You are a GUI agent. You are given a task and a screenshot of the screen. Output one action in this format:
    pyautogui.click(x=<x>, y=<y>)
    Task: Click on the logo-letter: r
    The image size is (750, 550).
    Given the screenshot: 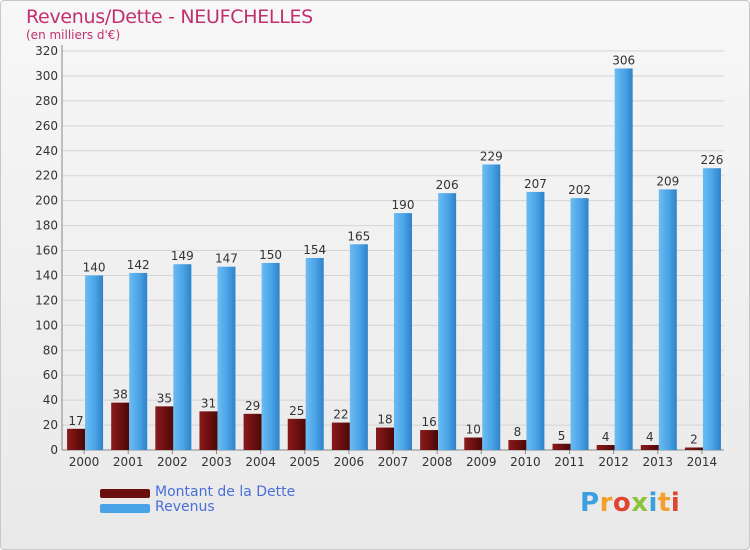 What is the action you would take?
    pyautogui.click(x=606, y=503)
    